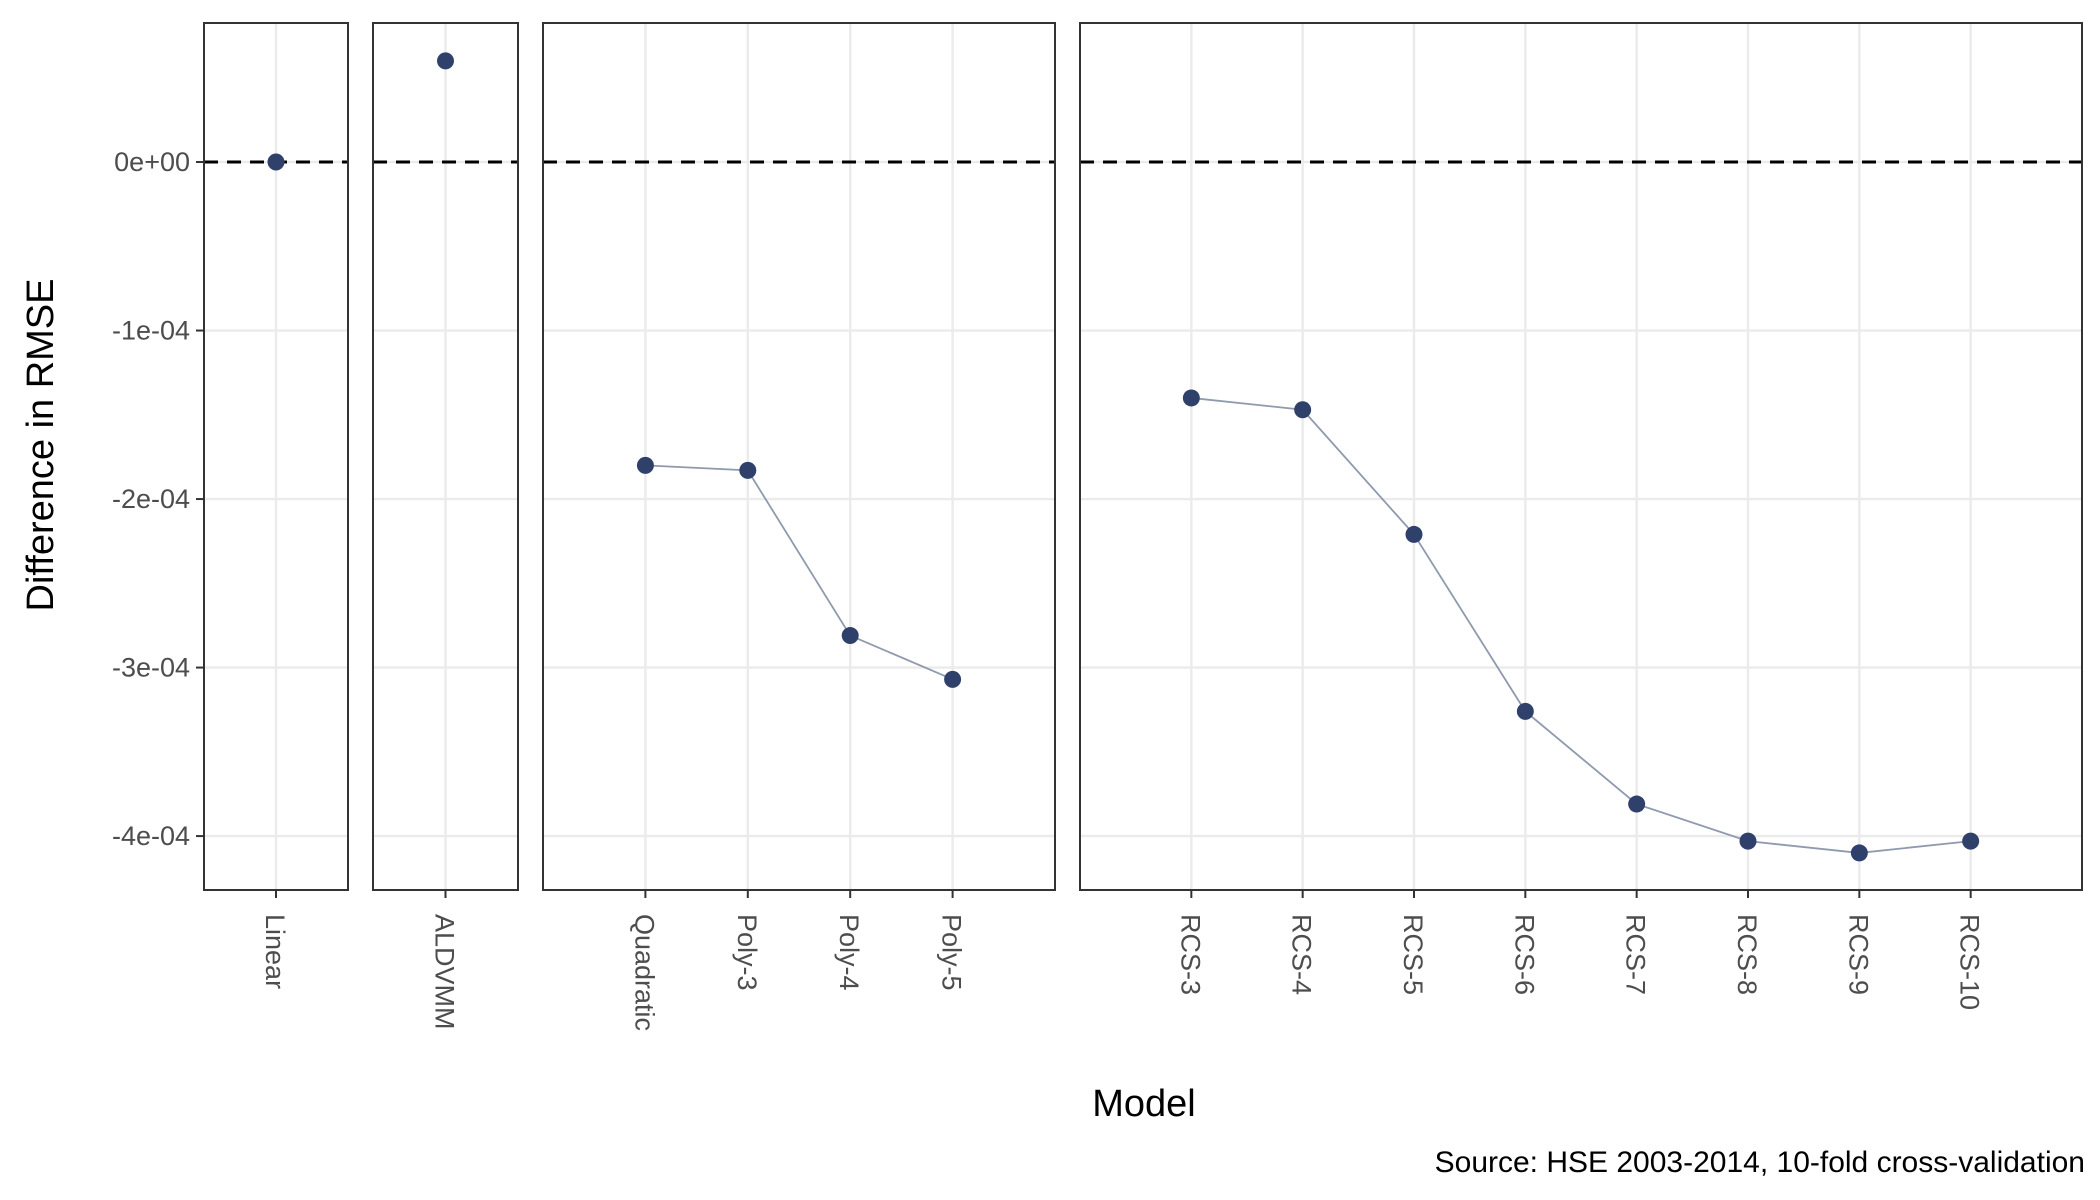 The width and height of the screenshot is (2100, 1200). I want to click on x-tick-label: RCS-5, so click(1413, 954).